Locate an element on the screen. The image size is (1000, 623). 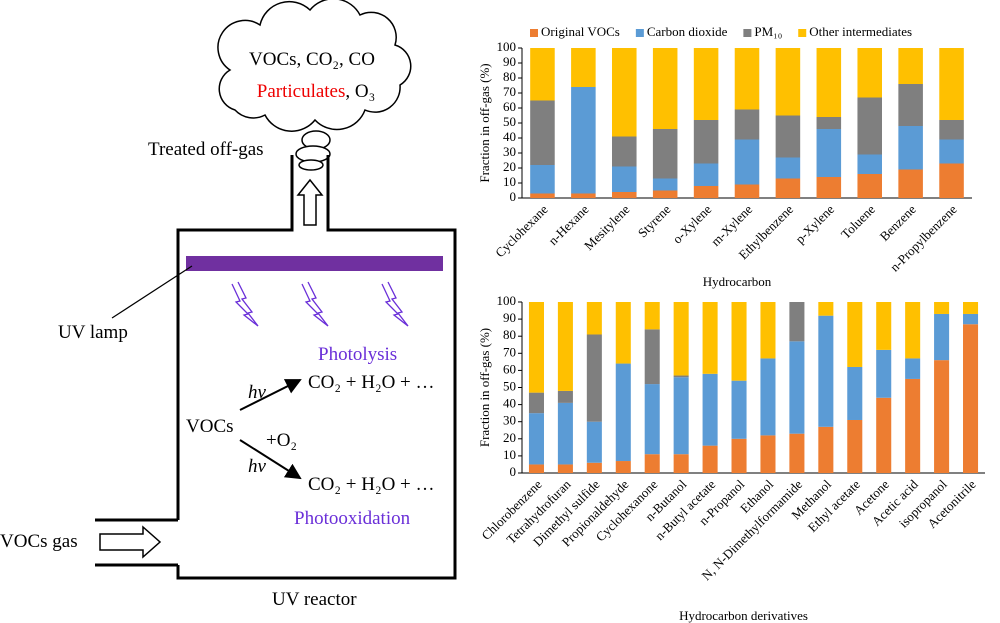
light is located at coordinates (320, 304).